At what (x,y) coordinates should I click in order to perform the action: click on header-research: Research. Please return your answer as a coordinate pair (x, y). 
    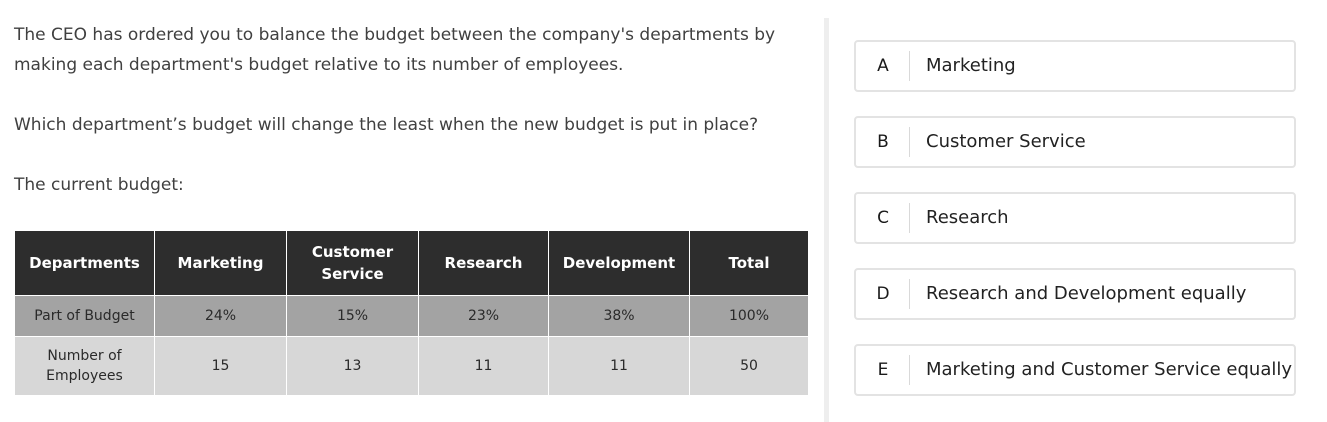
    Looking at the image, I should click on (483, 263).